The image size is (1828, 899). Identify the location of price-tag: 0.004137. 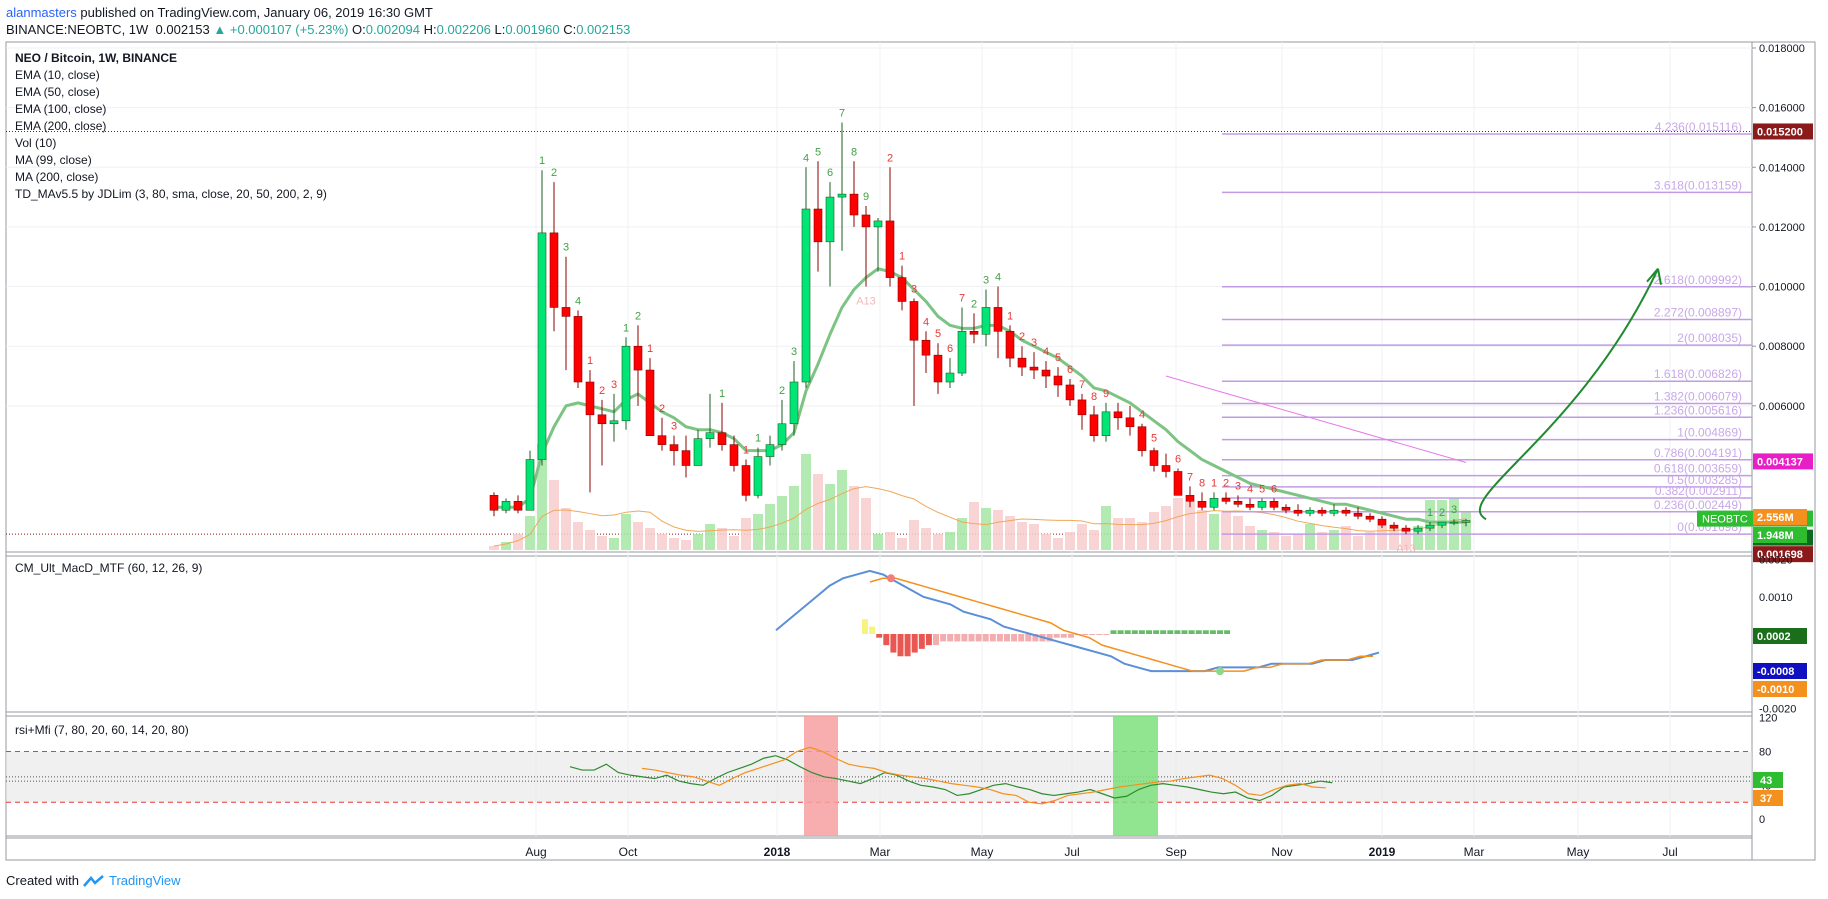
(1783, 461).